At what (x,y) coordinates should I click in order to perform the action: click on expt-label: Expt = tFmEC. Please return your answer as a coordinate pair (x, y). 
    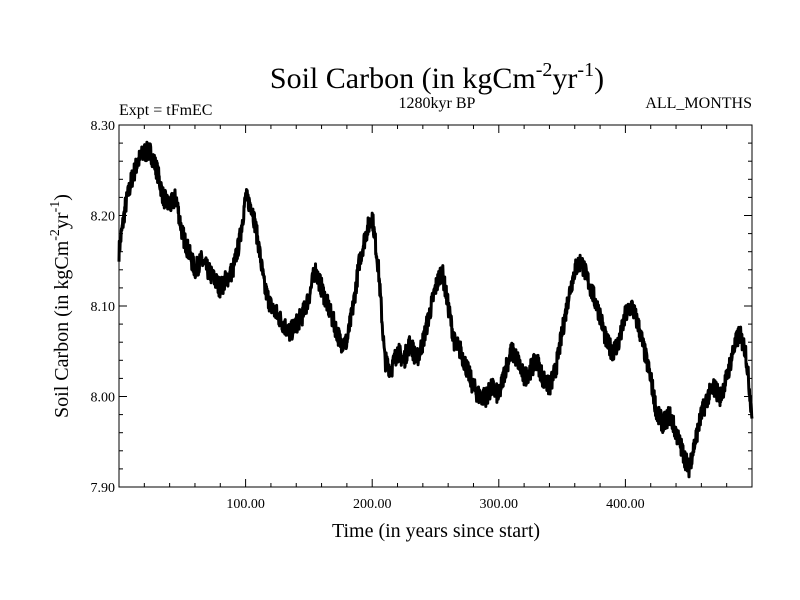
    Looking at the image, I should click on (165, 110).